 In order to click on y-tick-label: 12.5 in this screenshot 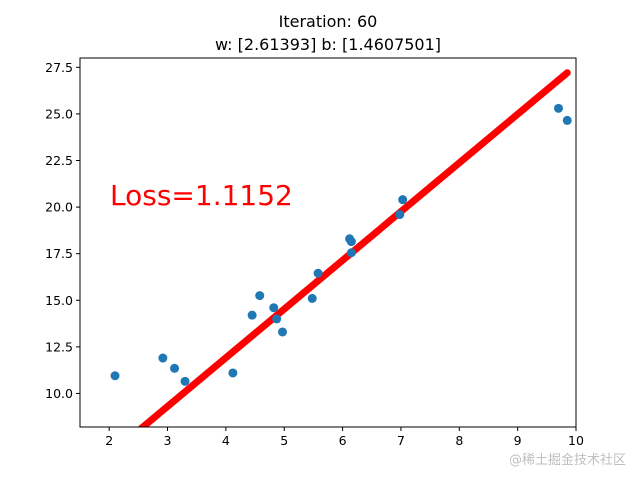, I will do `click(59, 346)`.